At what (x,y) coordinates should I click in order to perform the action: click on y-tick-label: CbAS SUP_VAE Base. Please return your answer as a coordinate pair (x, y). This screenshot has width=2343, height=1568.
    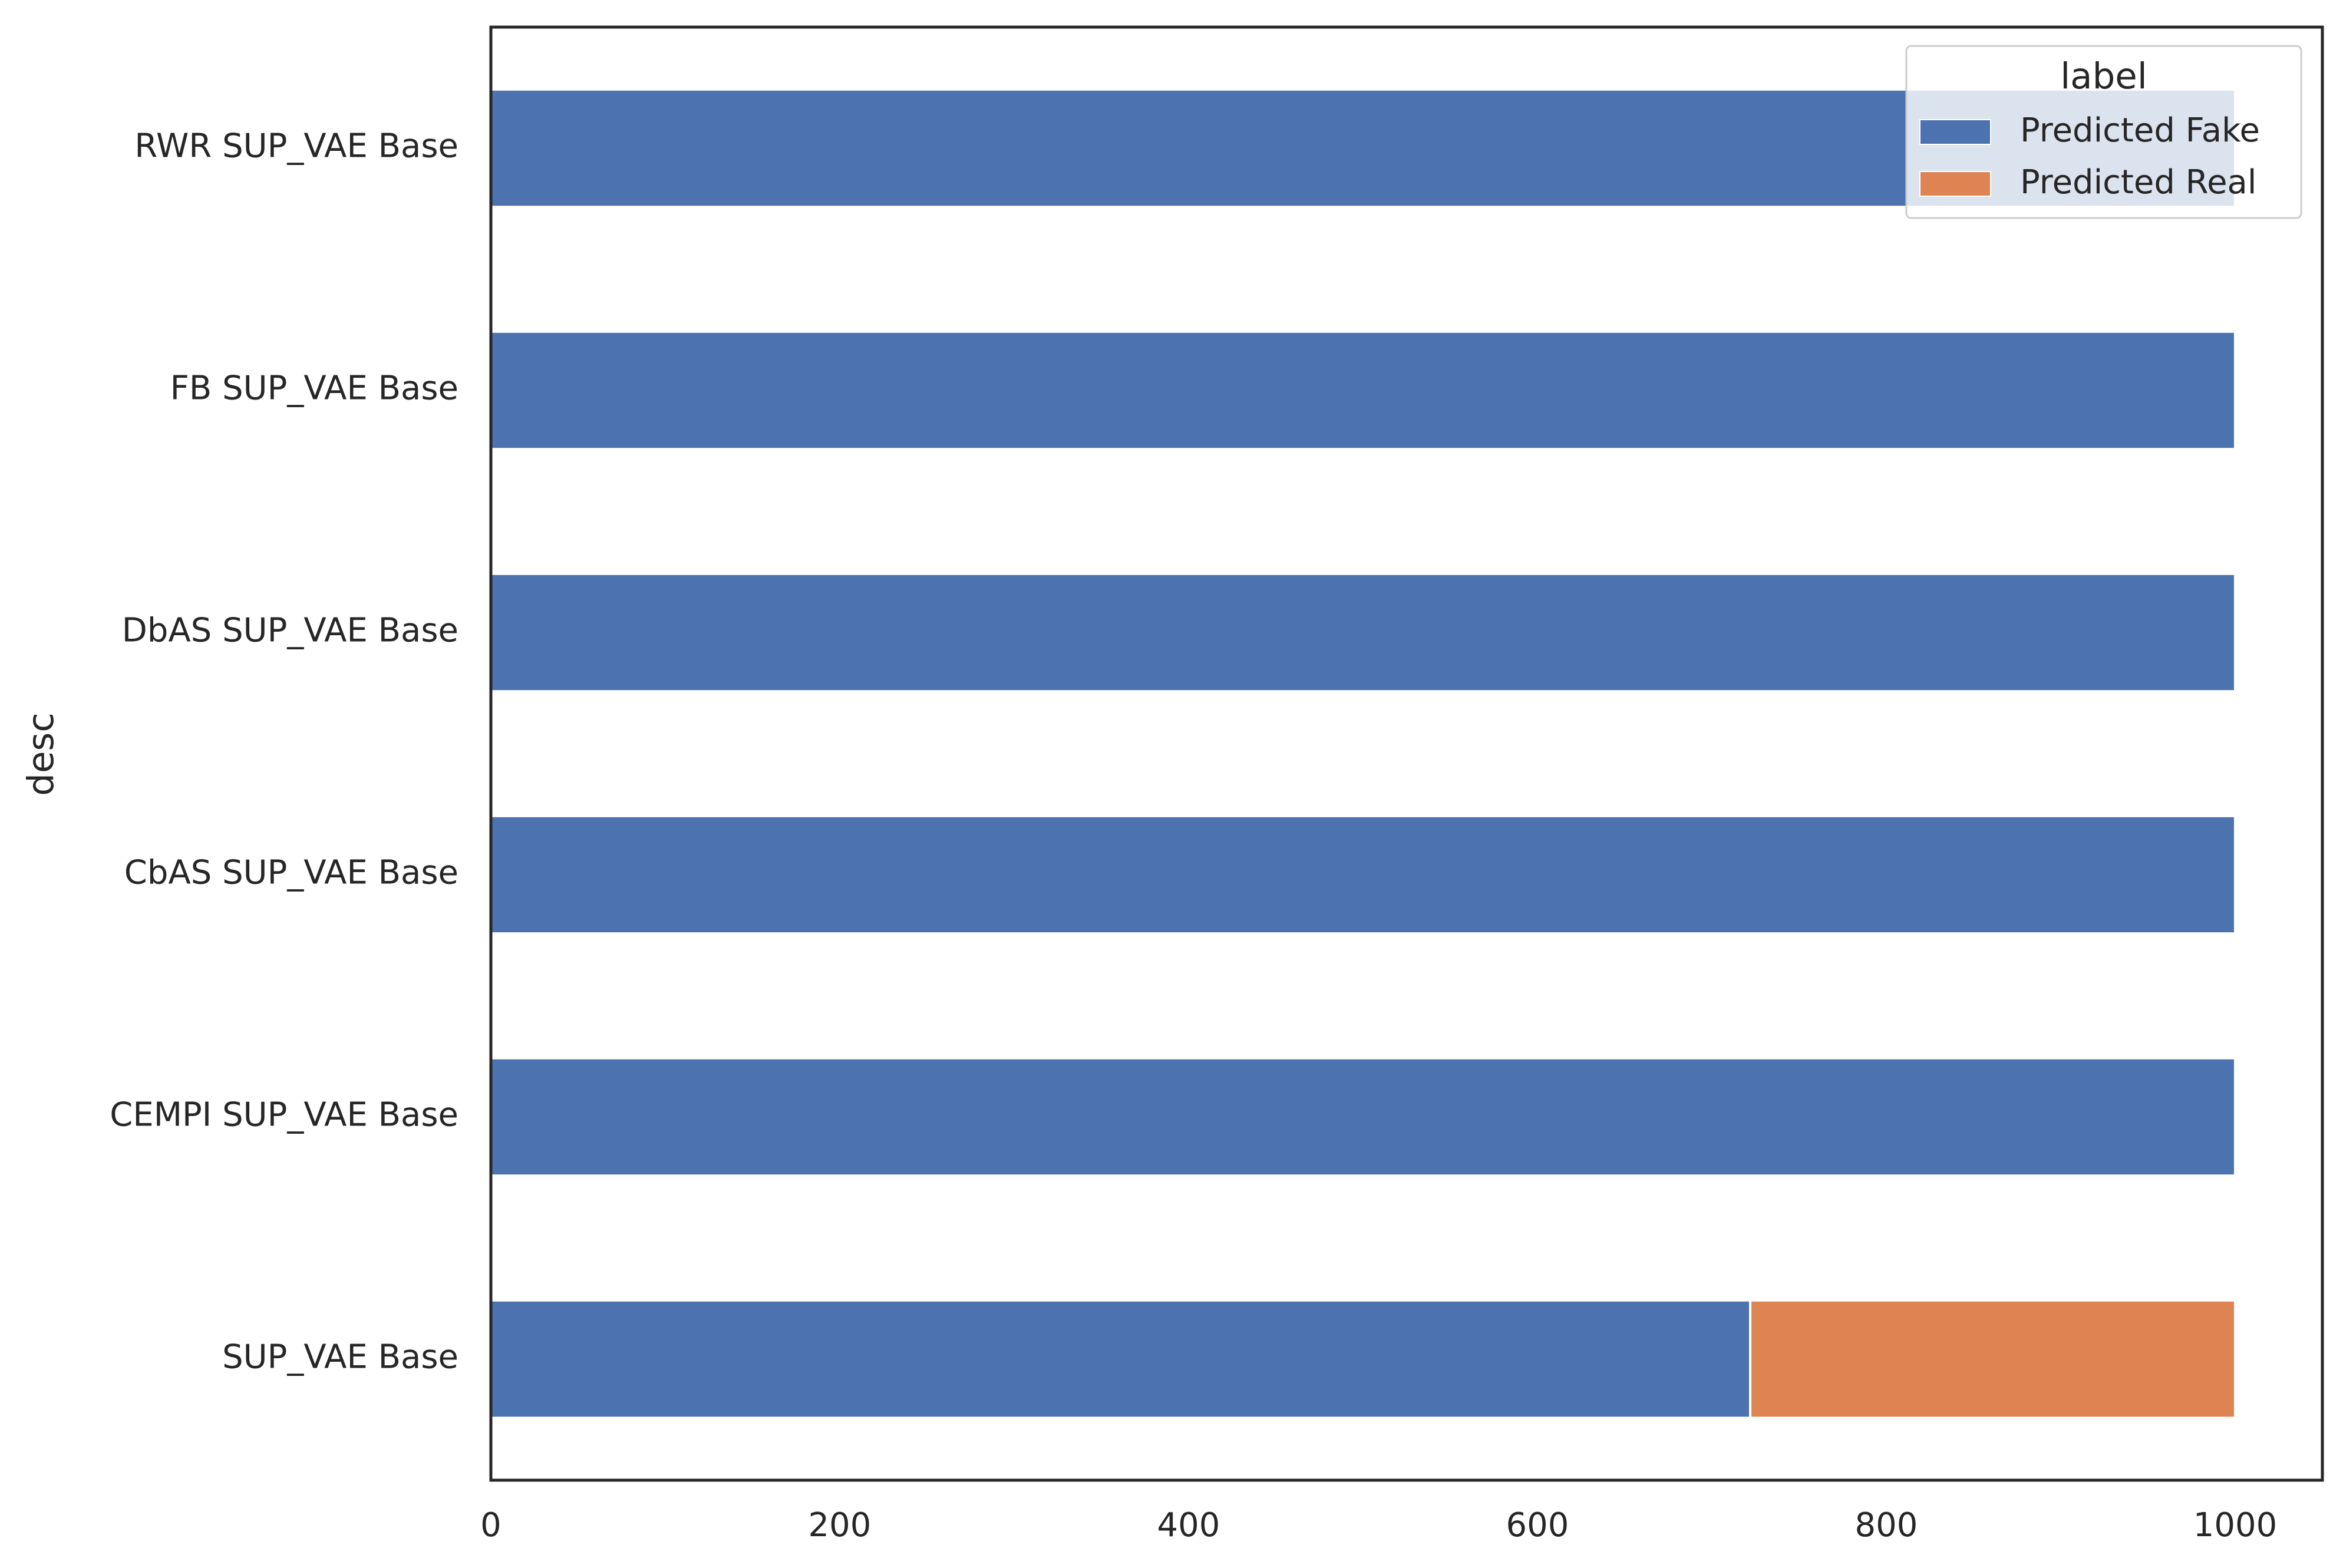
    Looking at the image, I should click on (291, 873).